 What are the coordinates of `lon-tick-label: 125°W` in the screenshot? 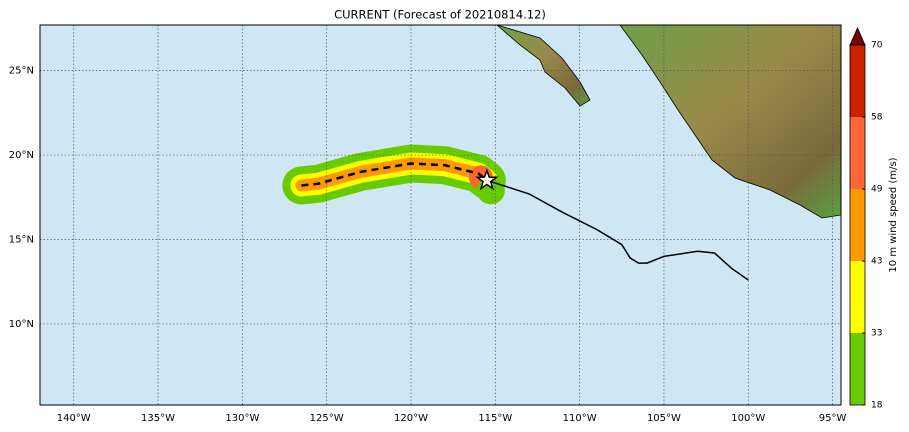 It's located at (327, 418).